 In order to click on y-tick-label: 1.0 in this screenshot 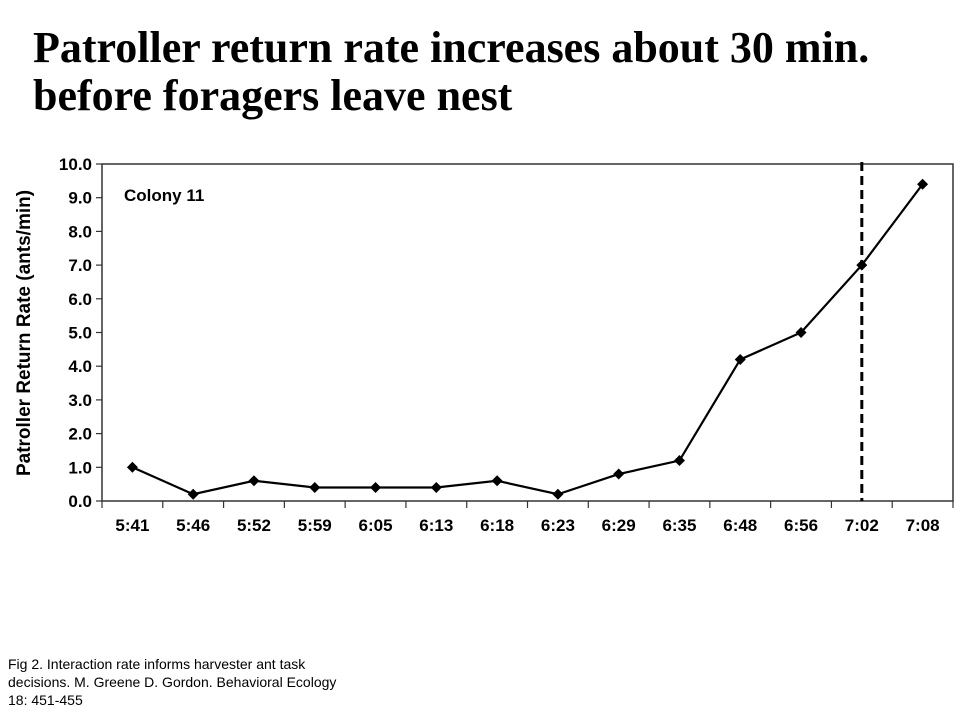, I will do `click(80, 467)`.